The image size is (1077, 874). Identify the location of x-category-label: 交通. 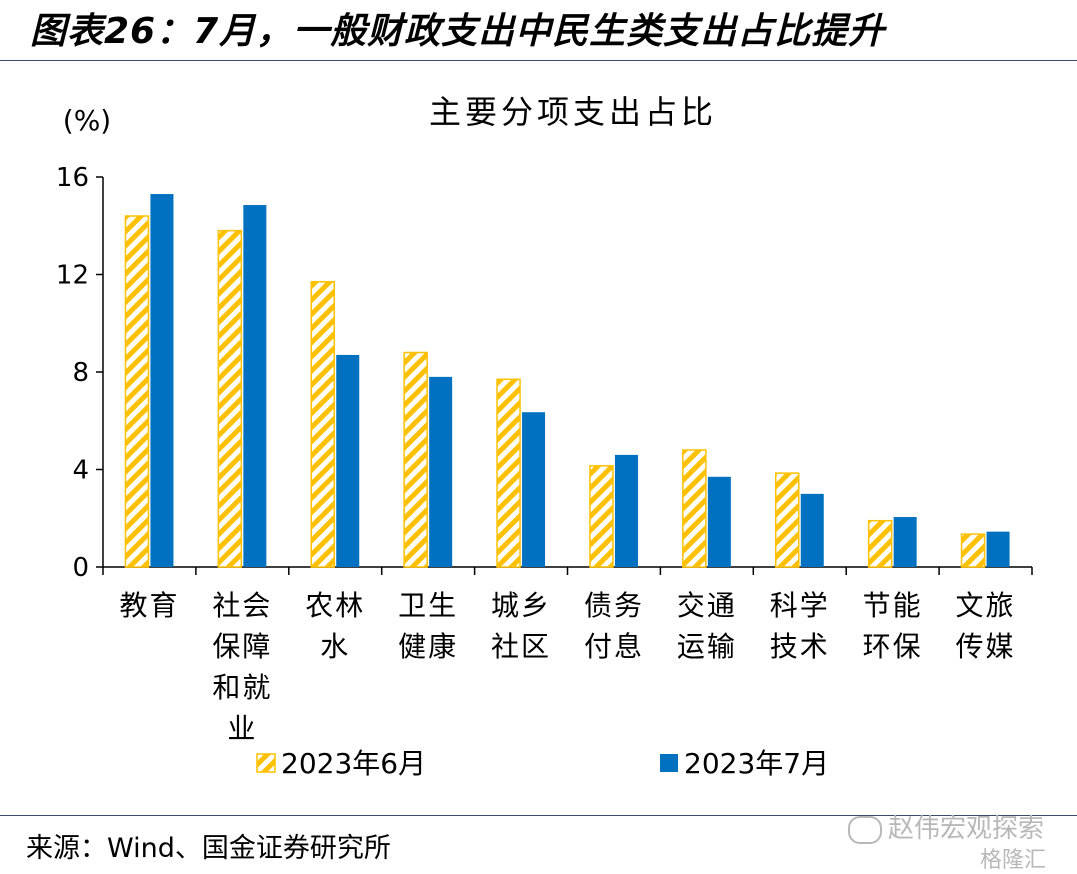
(707, 605).